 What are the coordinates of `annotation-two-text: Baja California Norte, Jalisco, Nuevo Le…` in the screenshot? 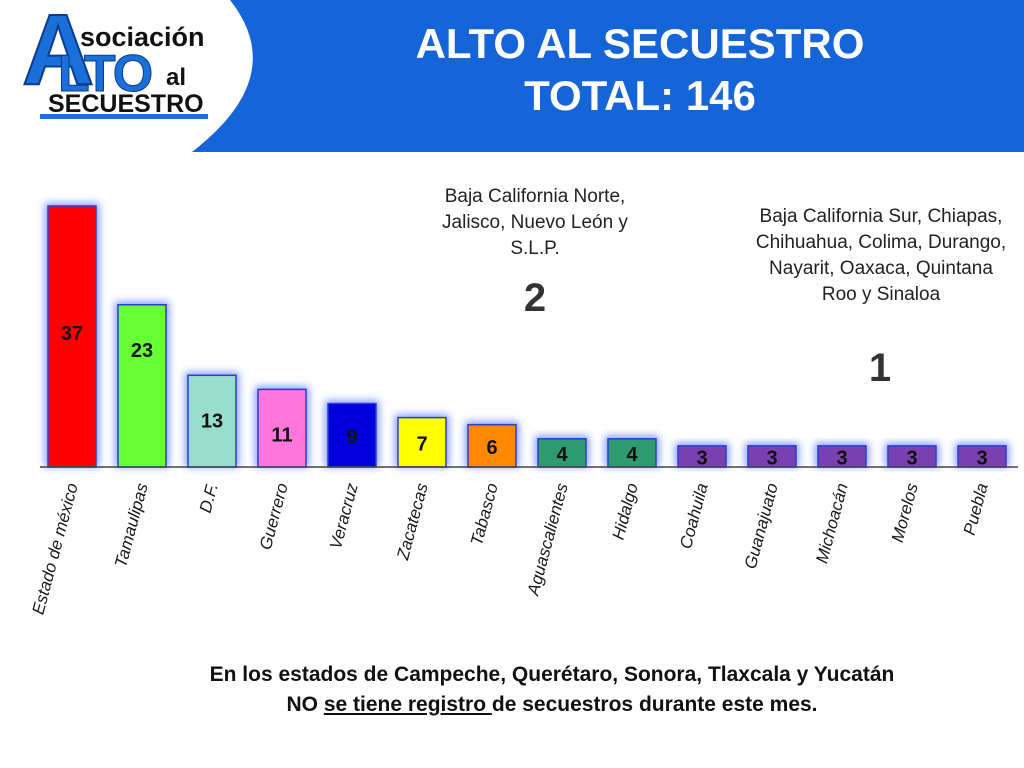 It's located at (535, 222).